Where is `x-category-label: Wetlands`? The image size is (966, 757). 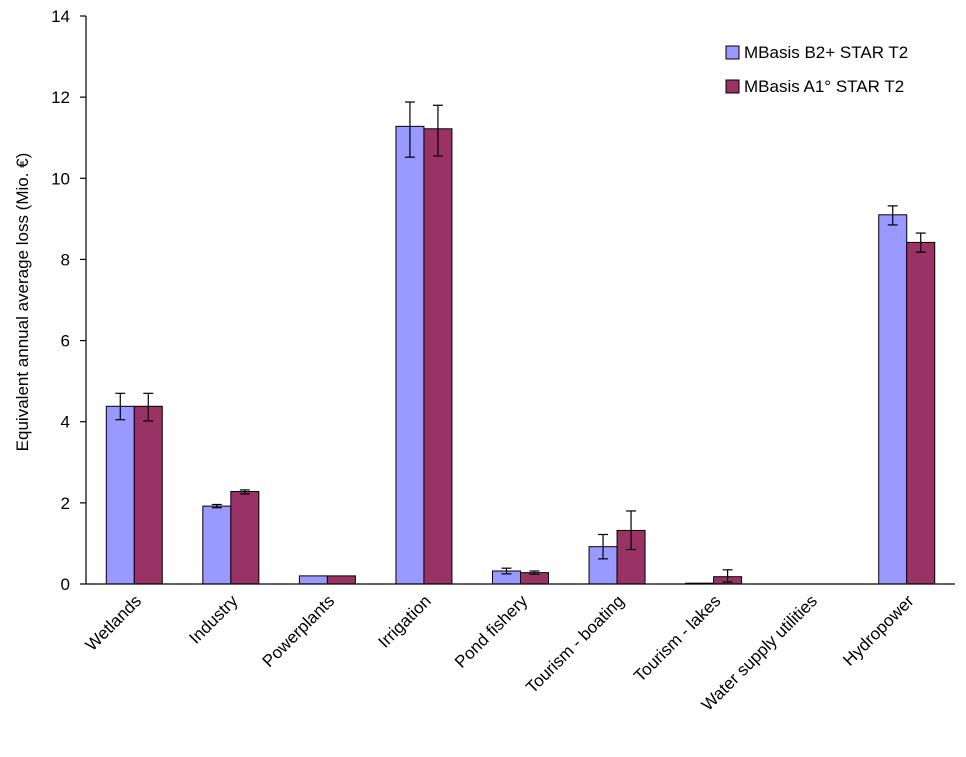
x-category-label: Wetlands is located at coordinates (113, 622).